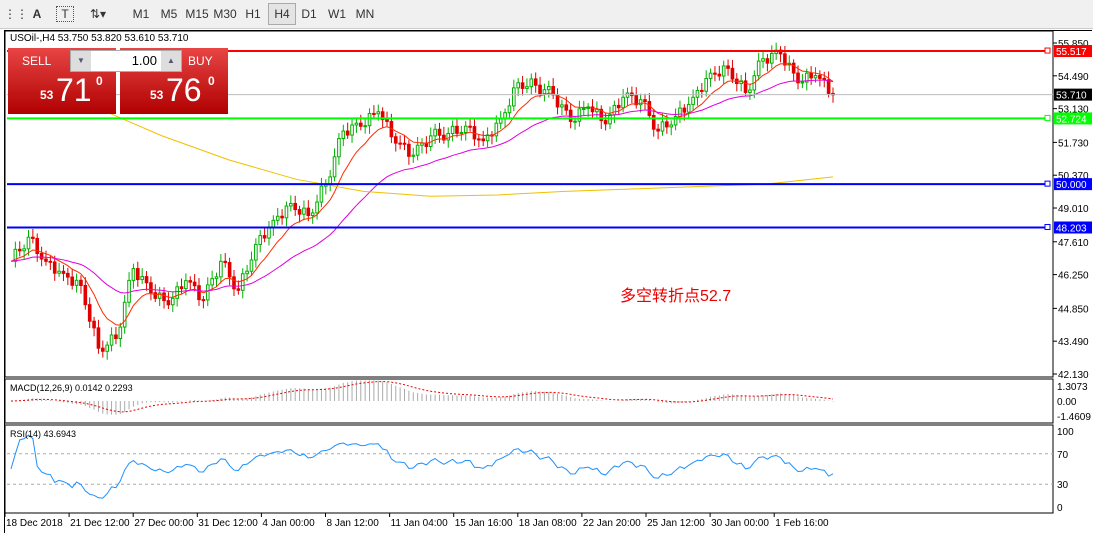 The width and height of the screenshot is (1093, 533). What do you see at coordinates (1073, 110) in the screenshot?
I see `price-tick-label: 53.130` at bounding box center [1073, 110].